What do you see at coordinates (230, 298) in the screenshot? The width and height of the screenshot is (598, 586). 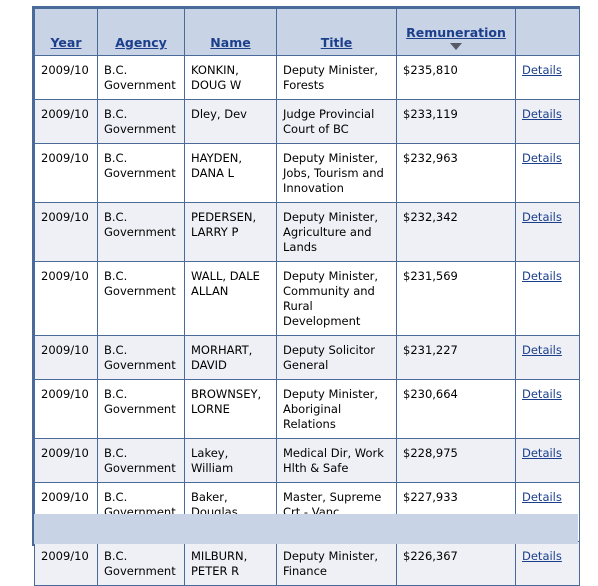 I see `name-cell: WALL, DALE ALLAN` at bounding box center [230, 298].